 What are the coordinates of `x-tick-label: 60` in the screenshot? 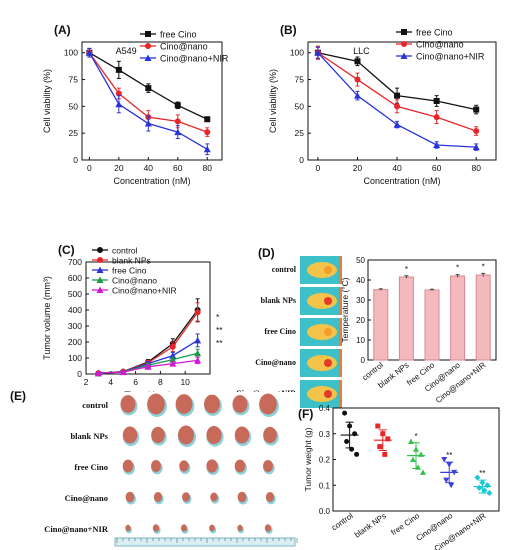 It's located at (437, 168).